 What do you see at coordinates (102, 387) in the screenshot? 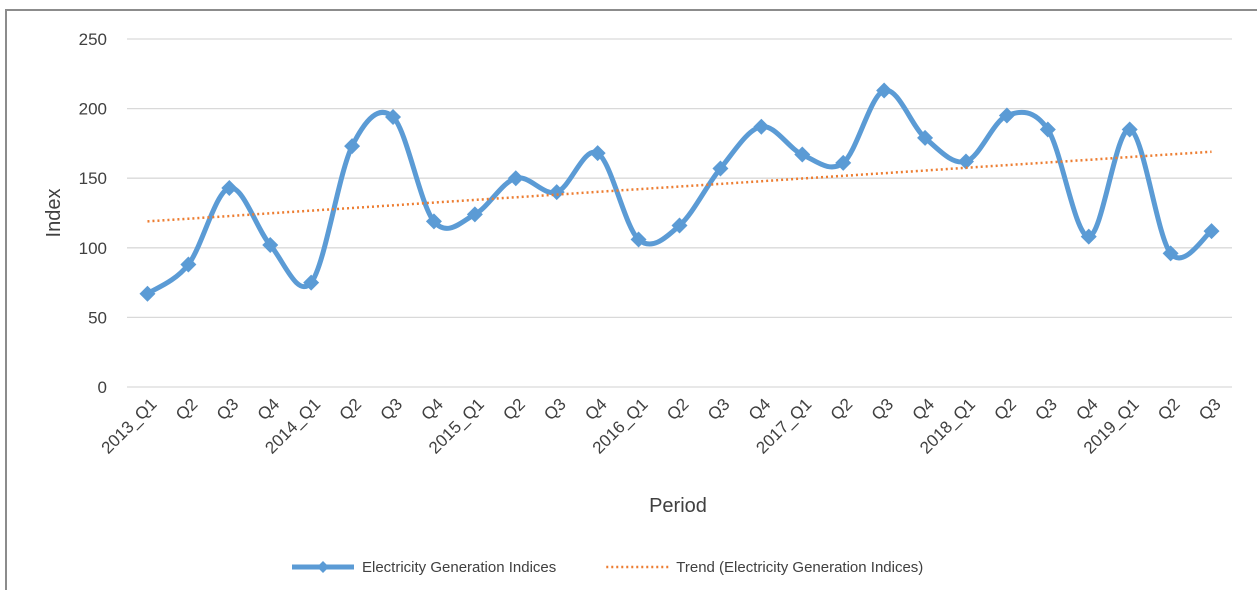
I see `y-tick-label: 0` at bounding box center [102, 387].